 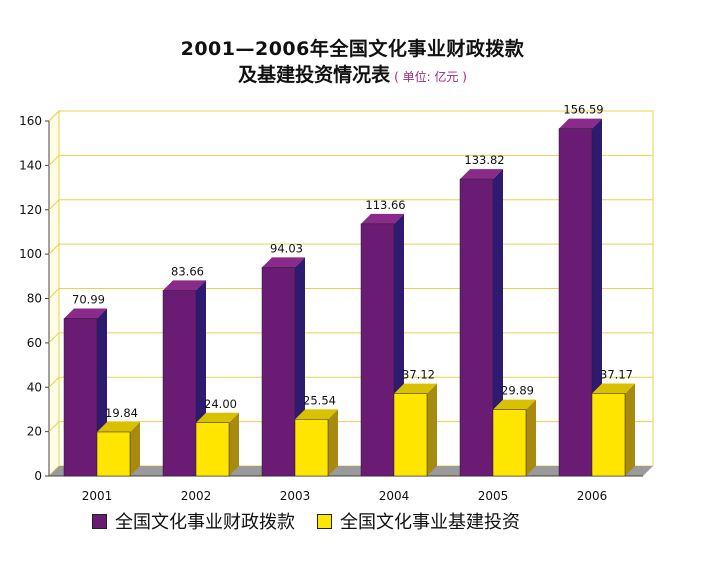 What do you see at coordinates (97, 496) in the screenshot?
I see `x-tick-label: 2001` at bounding box center [97, 496].